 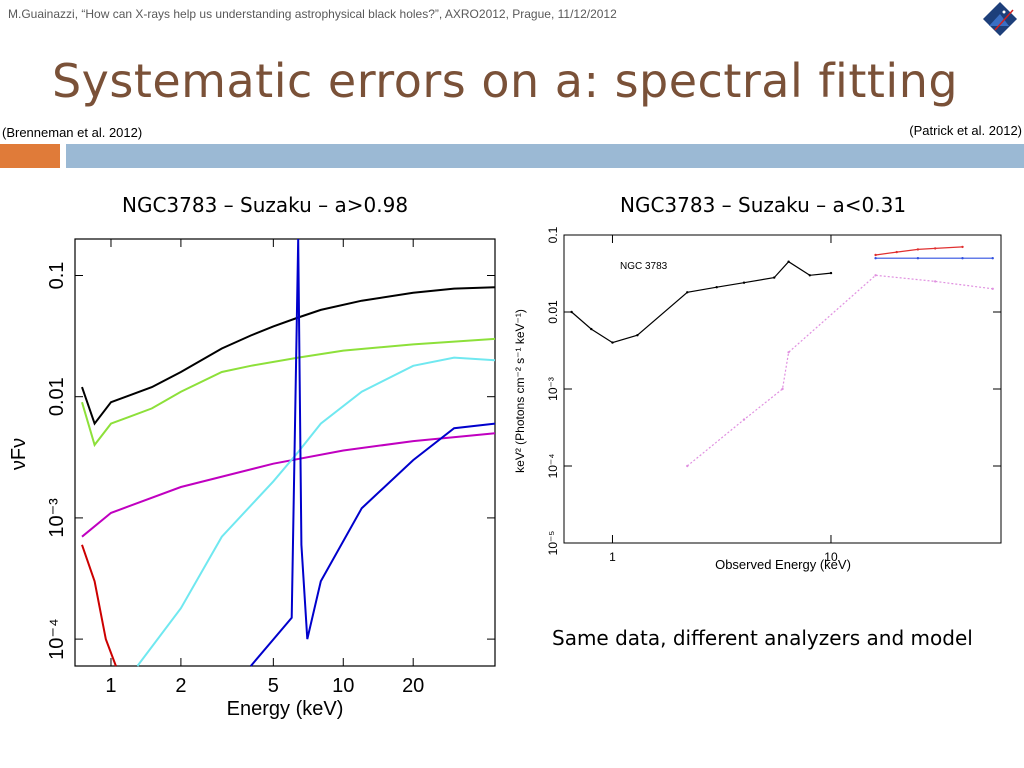 I want to click on x-axis-label: Observed Energy (keV), so click(x=783, y=564).